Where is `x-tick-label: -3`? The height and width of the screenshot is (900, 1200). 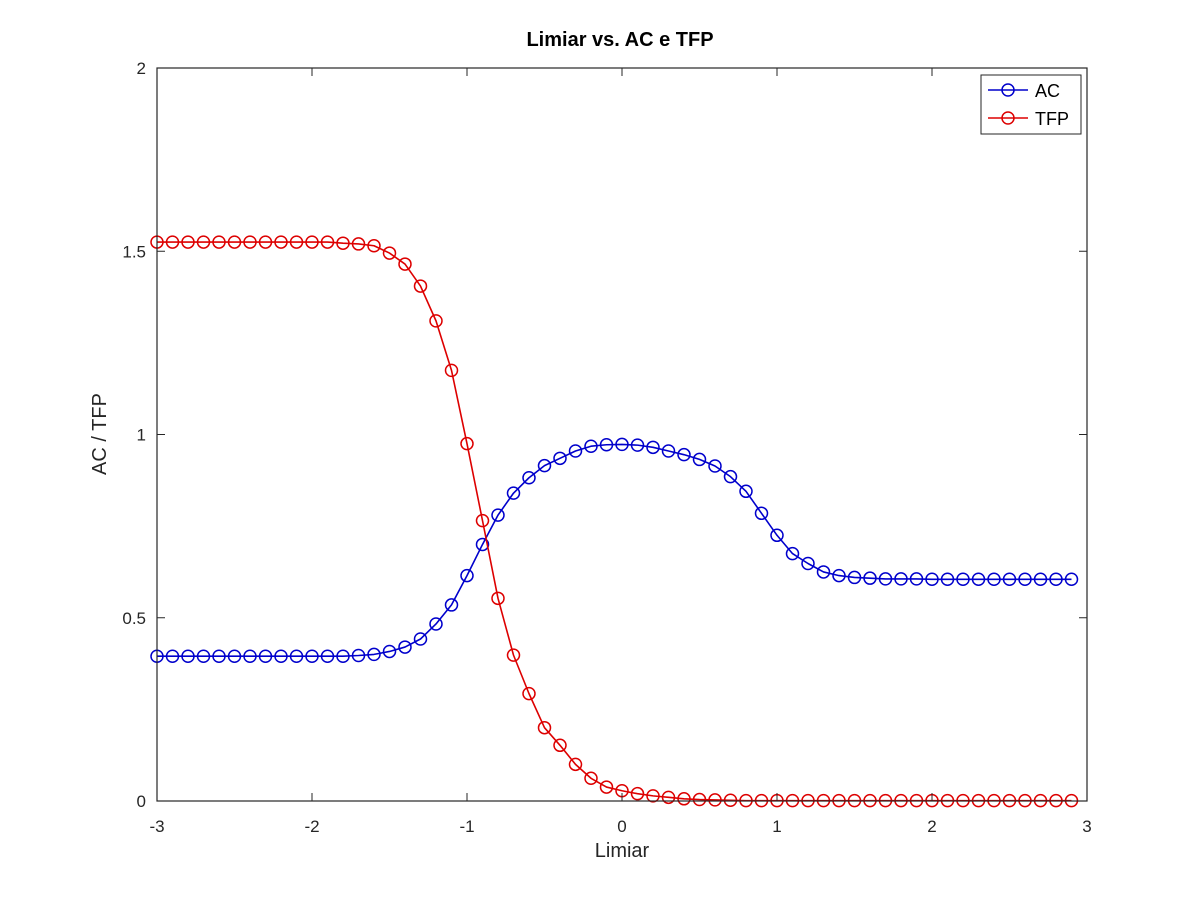
x-tick-label: -3 is located at coordinates (156, 826).